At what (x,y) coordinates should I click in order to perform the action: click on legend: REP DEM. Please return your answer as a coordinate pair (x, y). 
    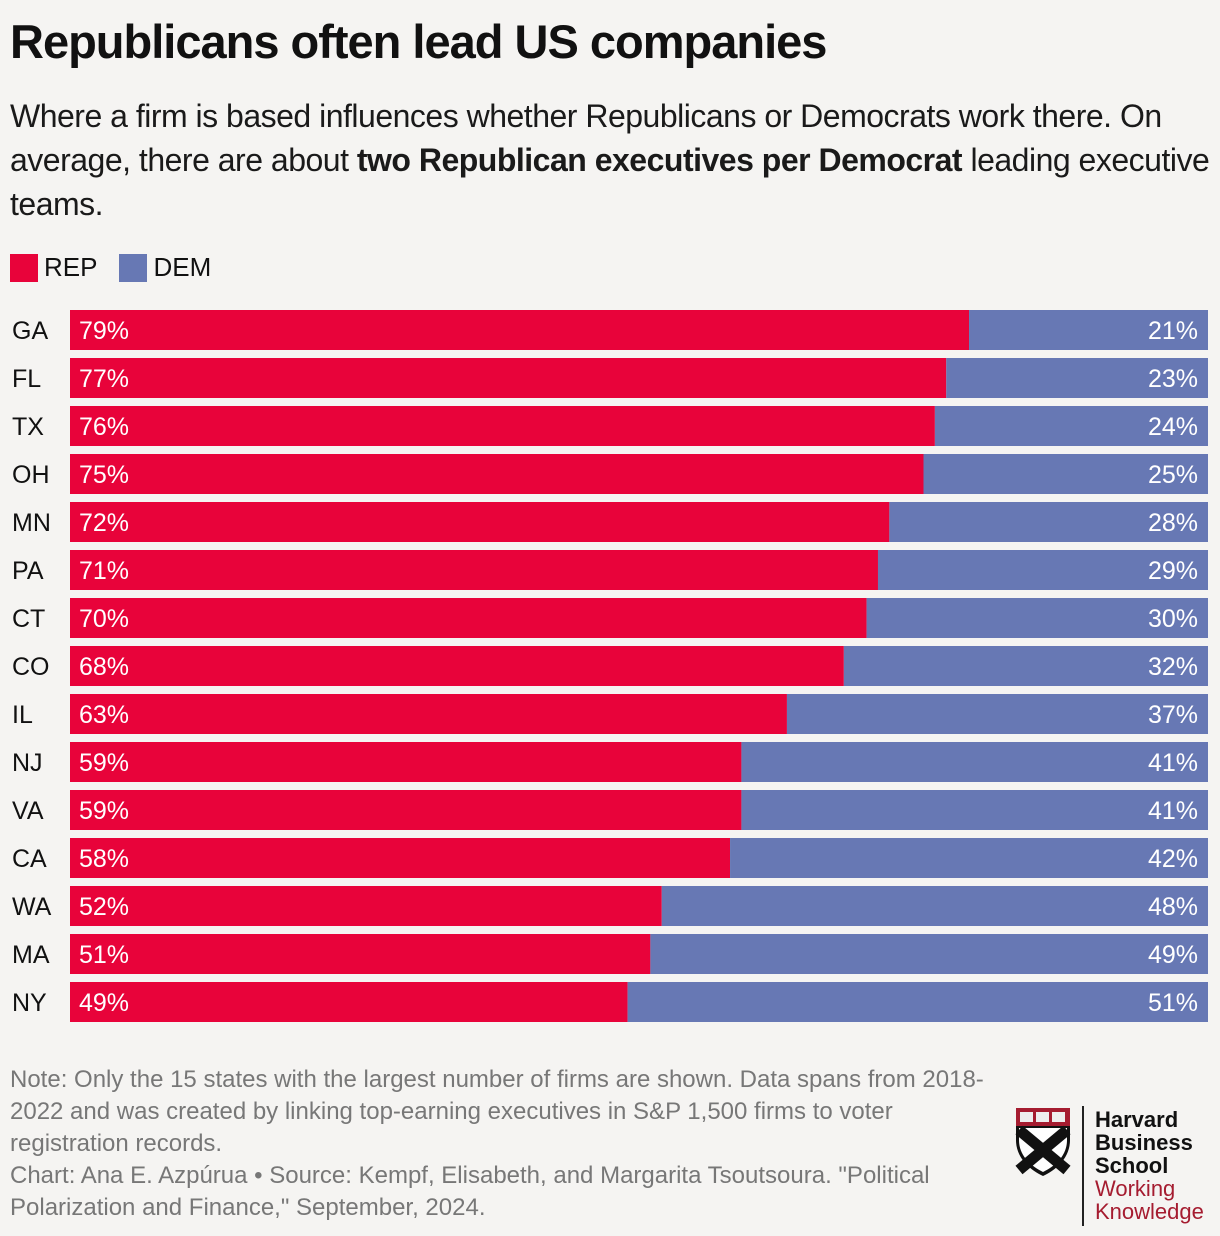
    Looking at the image, I should click on (121, 267).